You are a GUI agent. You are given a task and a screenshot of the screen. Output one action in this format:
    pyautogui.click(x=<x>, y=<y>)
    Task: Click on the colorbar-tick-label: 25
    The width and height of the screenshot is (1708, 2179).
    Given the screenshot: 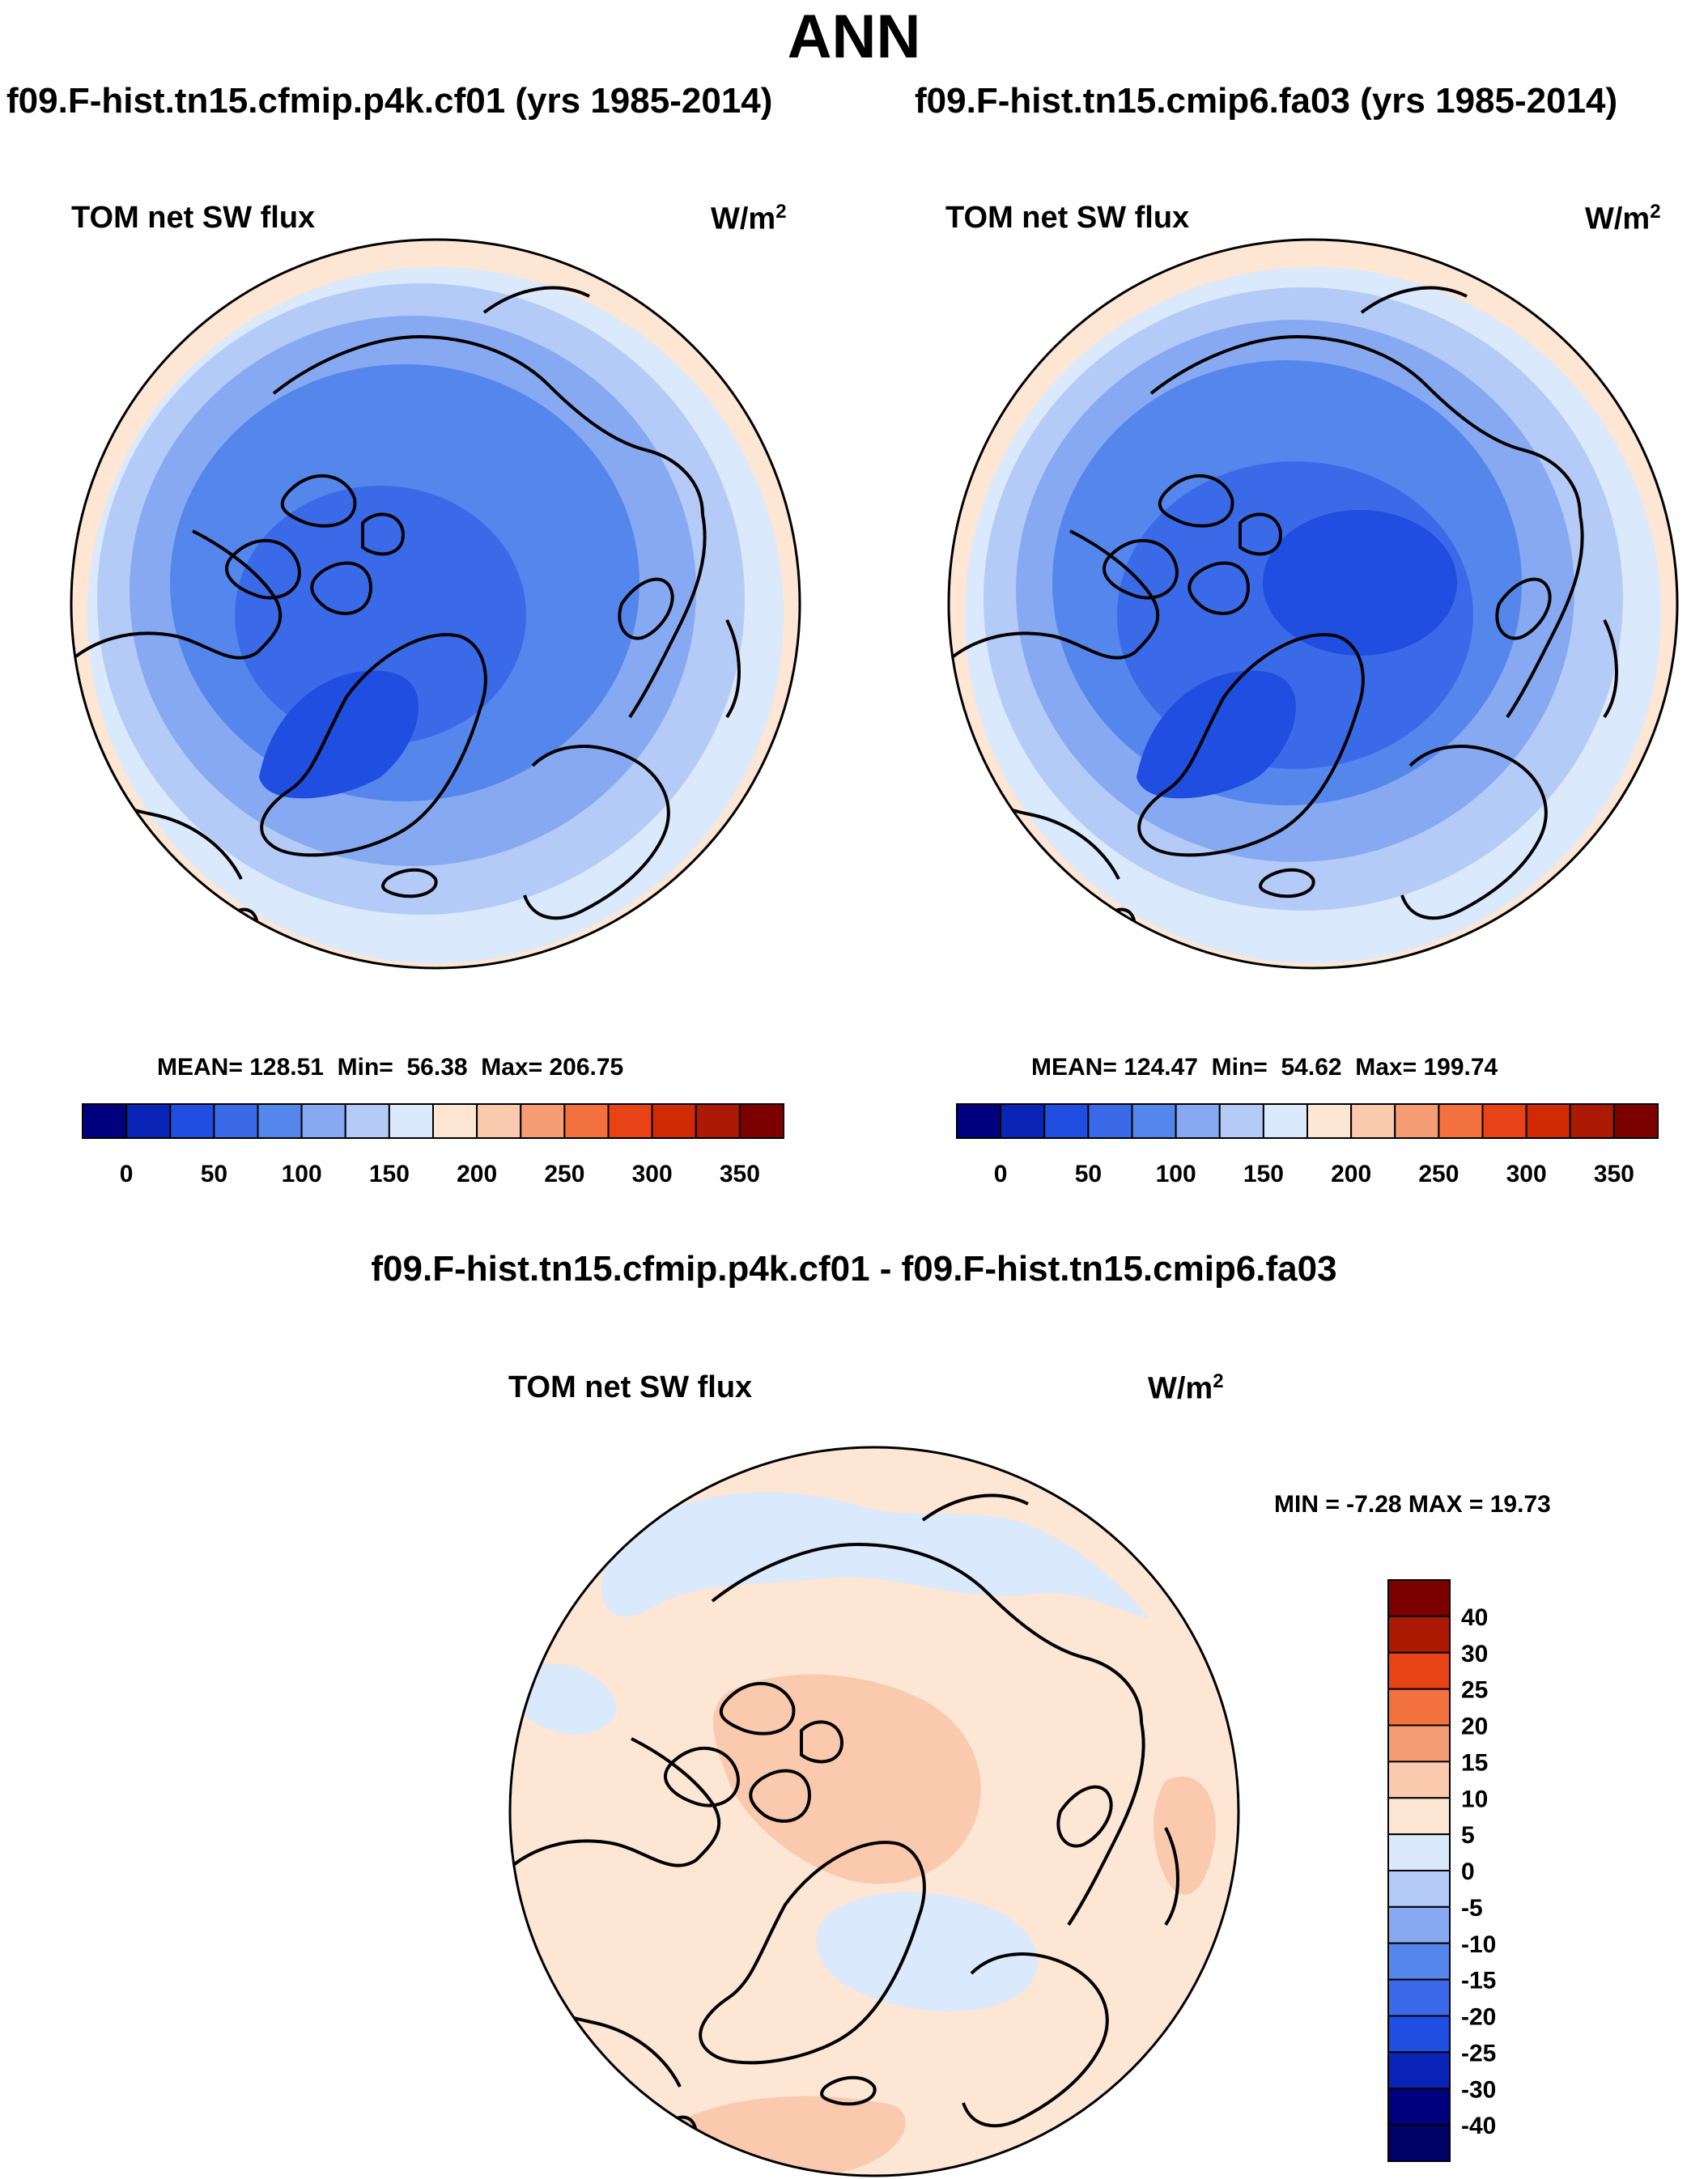 What is the action you would take?
    pyautogui.click(x=1474, y=1690)
    